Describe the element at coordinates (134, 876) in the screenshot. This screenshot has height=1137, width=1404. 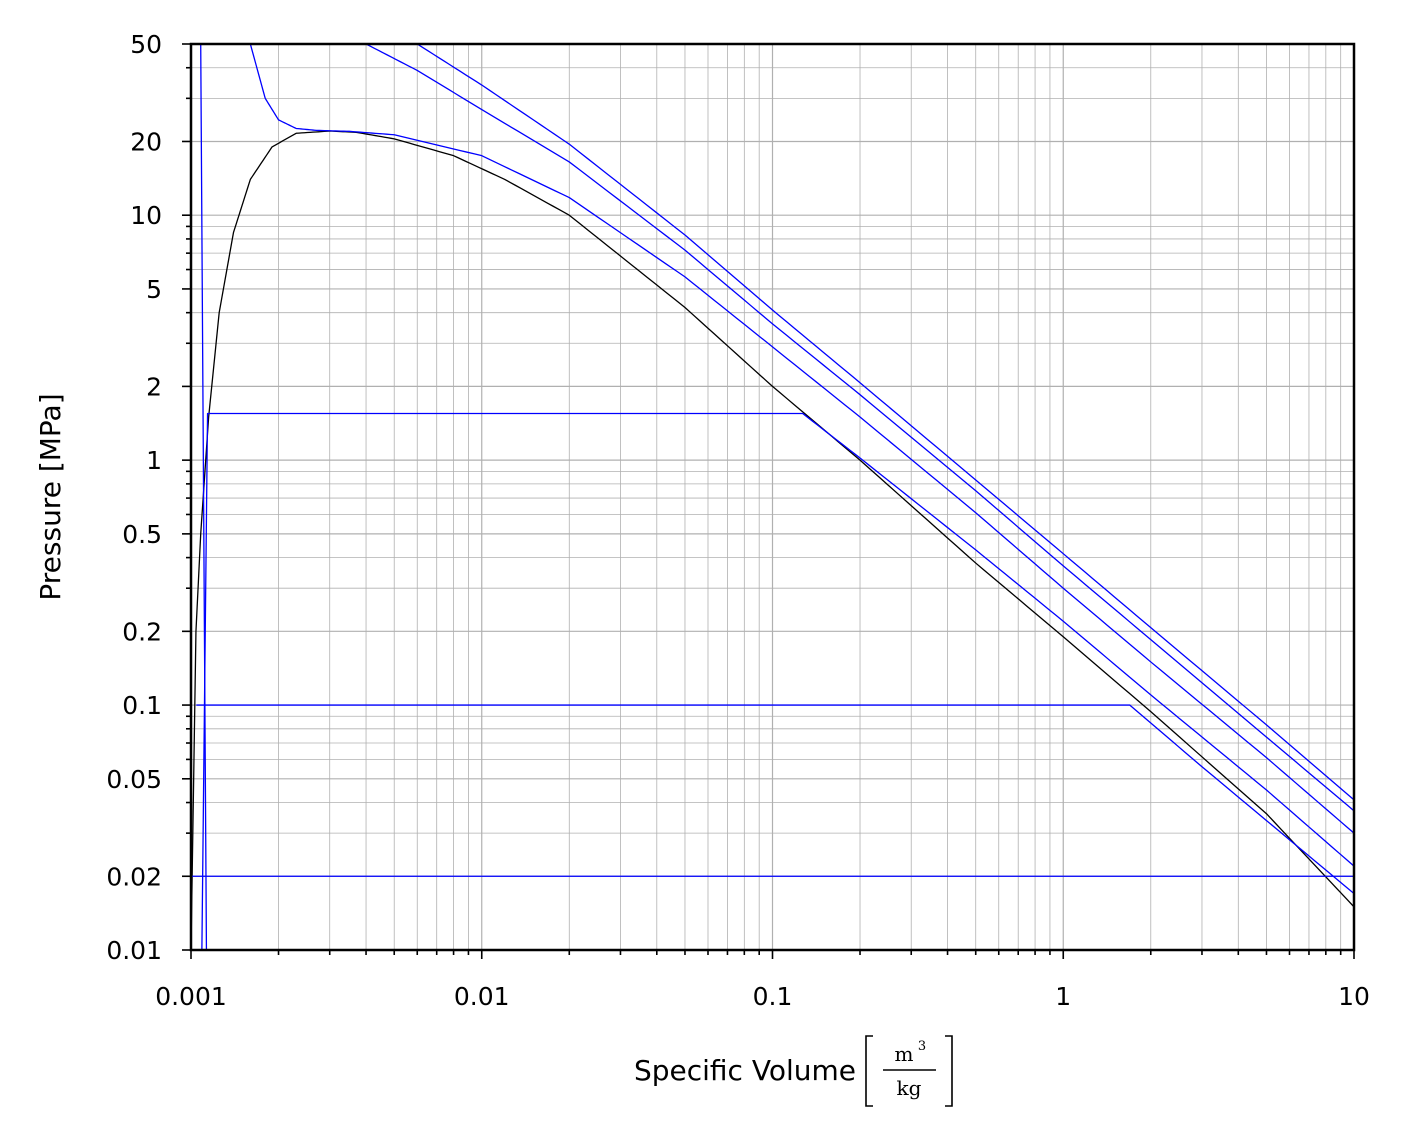
I see `y-tick-label: 0.02` at that location.